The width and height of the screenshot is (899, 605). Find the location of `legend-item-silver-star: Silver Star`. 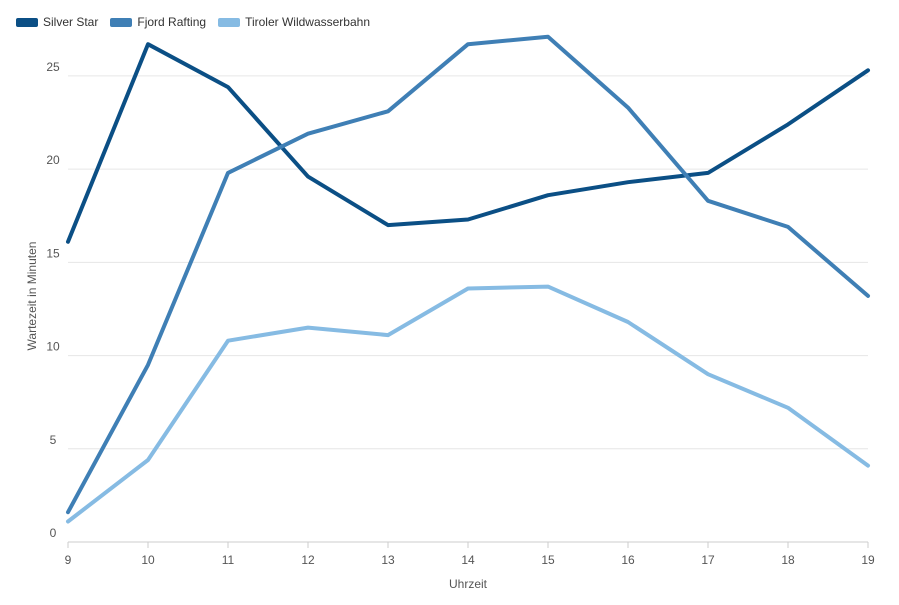

legend-item-silver-star: Silver Star is located at coordinates (57, 22).